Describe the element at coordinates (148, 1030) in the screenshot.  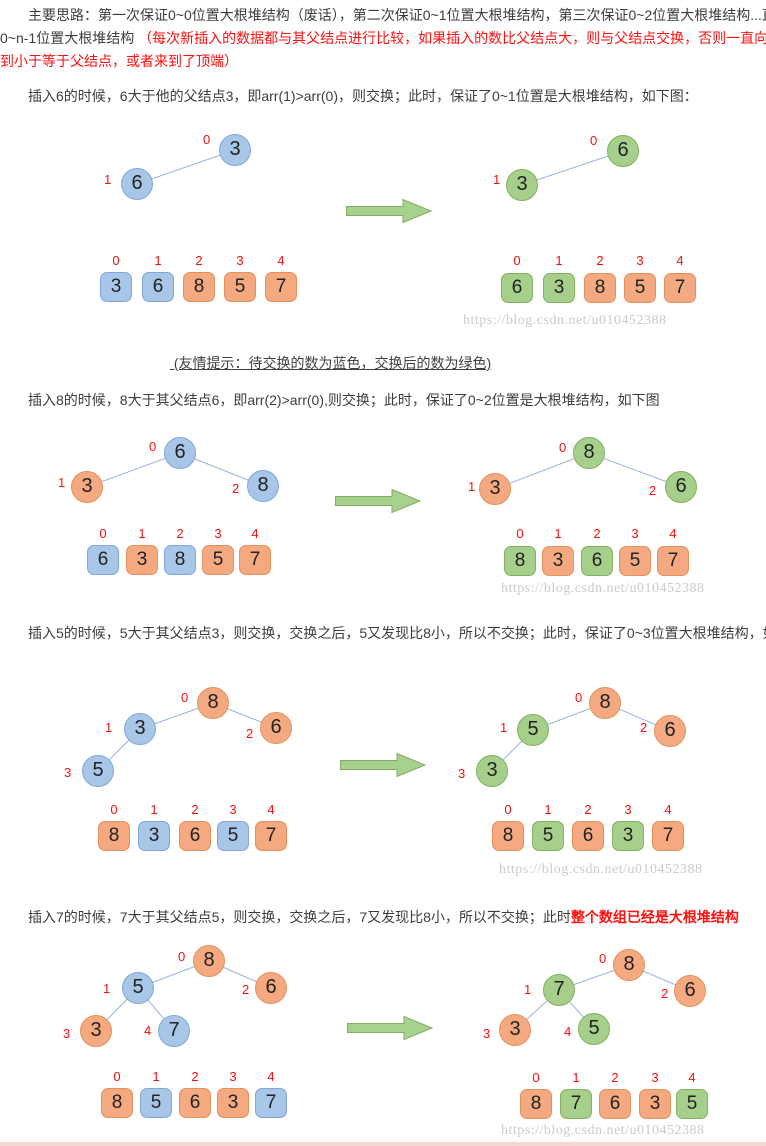
I see `node-index-label: 4` at that location.